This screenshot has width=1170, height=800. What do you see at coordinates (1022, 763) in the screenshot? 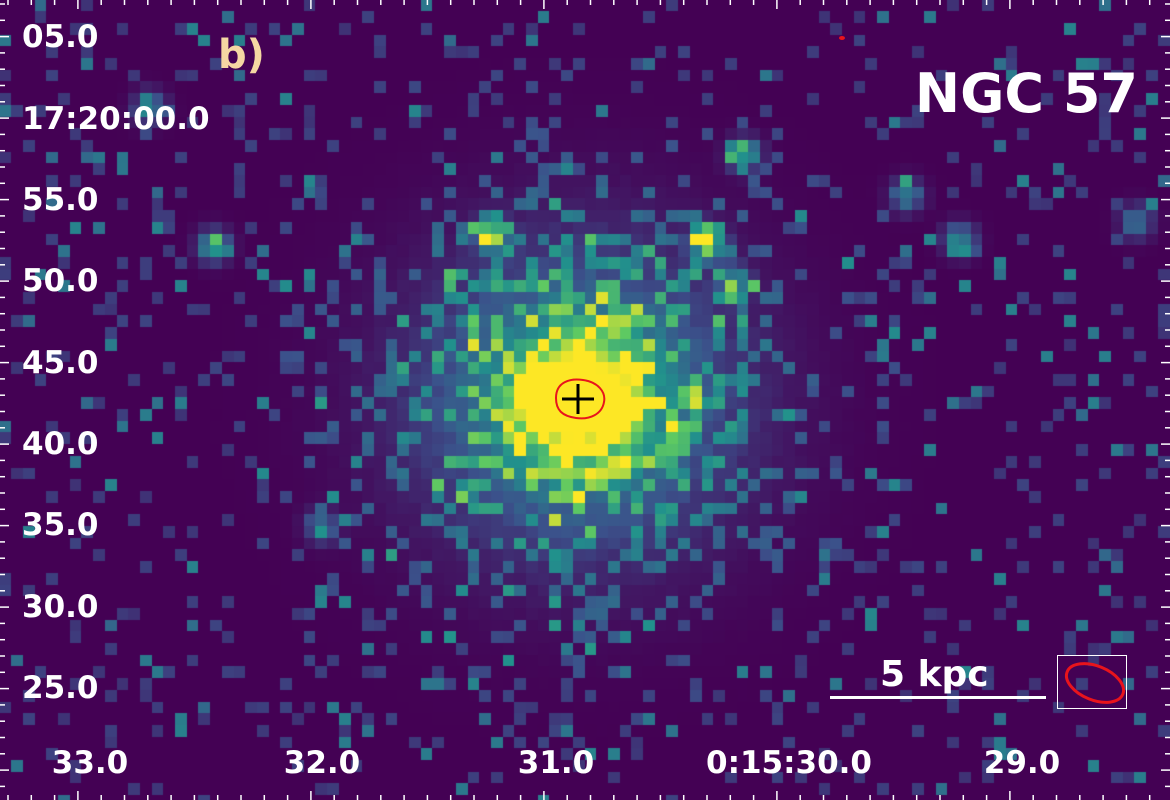
I see `ra-label-5: 29.0` at bounding box center [1022, 763].